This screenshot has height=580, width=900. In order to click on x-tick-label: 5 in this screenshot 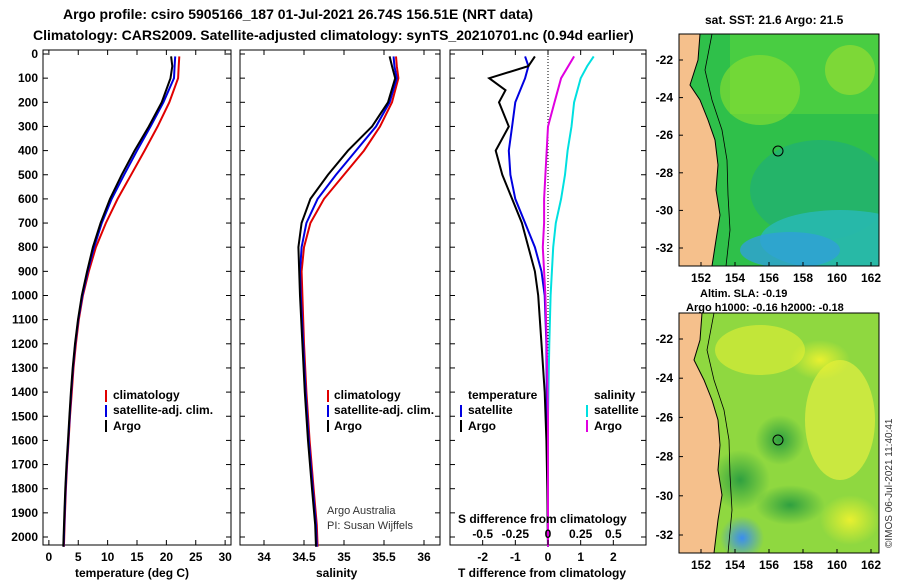, I will do `click(78, 557)`.